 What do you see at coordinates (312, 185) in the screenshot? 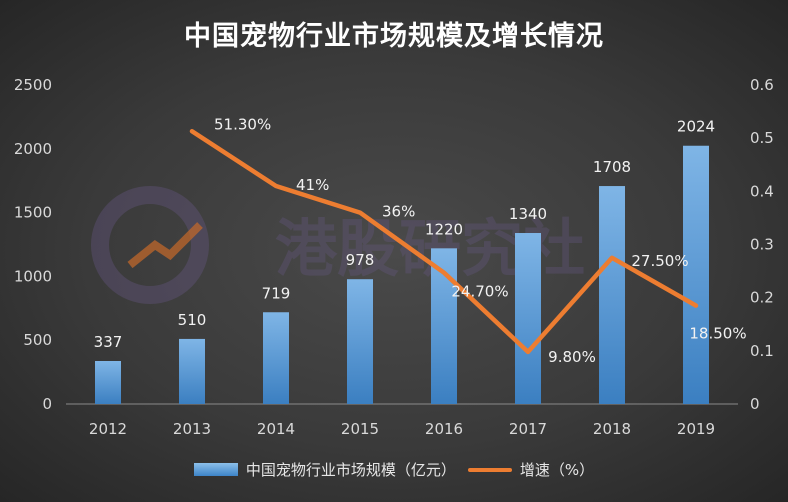
I see `line-data-label: 41%` at bounding box center [312, 185].